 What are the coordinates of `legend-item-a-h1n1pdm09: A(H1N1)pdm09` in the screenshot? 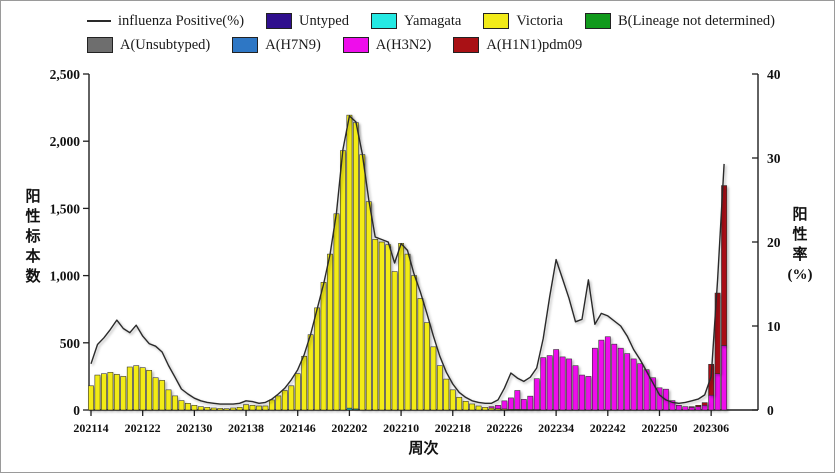 It's located at (517, 45).